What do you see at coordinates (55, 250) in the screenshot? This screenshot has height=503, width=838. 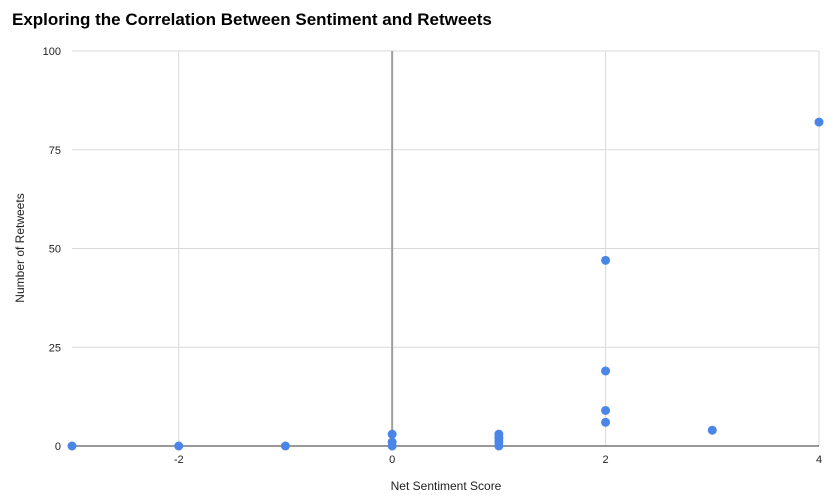 I see `y-tick-label: 50` at bounding box center [55, 250].